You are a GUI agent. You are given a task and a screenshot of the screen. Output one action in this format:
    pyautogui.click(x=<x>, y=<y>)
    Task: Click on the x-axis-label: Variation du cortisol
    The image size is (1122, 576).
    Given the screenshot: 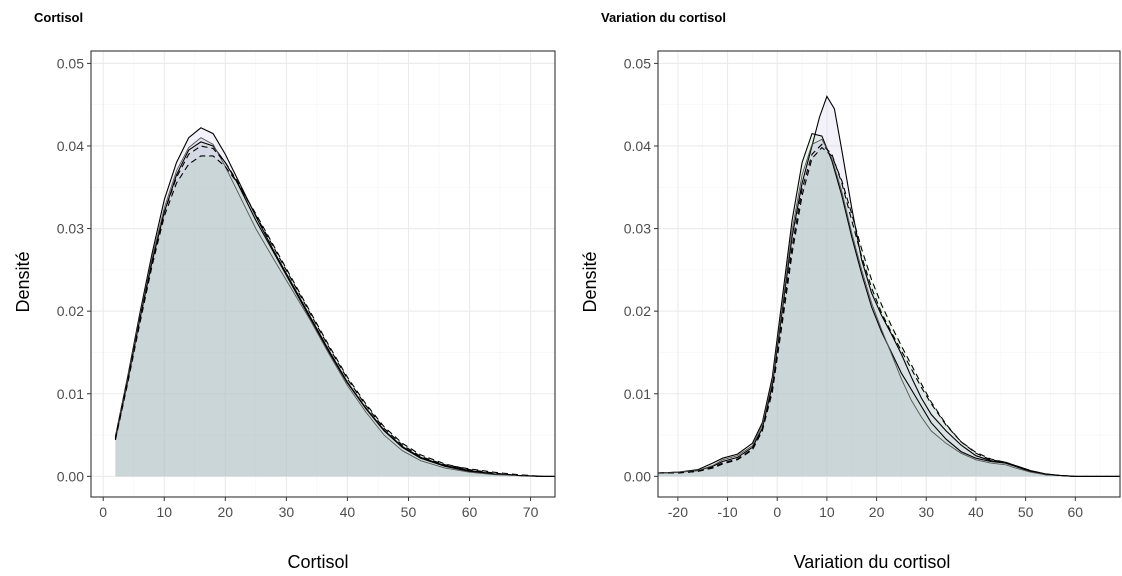 What is the action you would take?
    pyautogui.click(x=872, y=562)
    